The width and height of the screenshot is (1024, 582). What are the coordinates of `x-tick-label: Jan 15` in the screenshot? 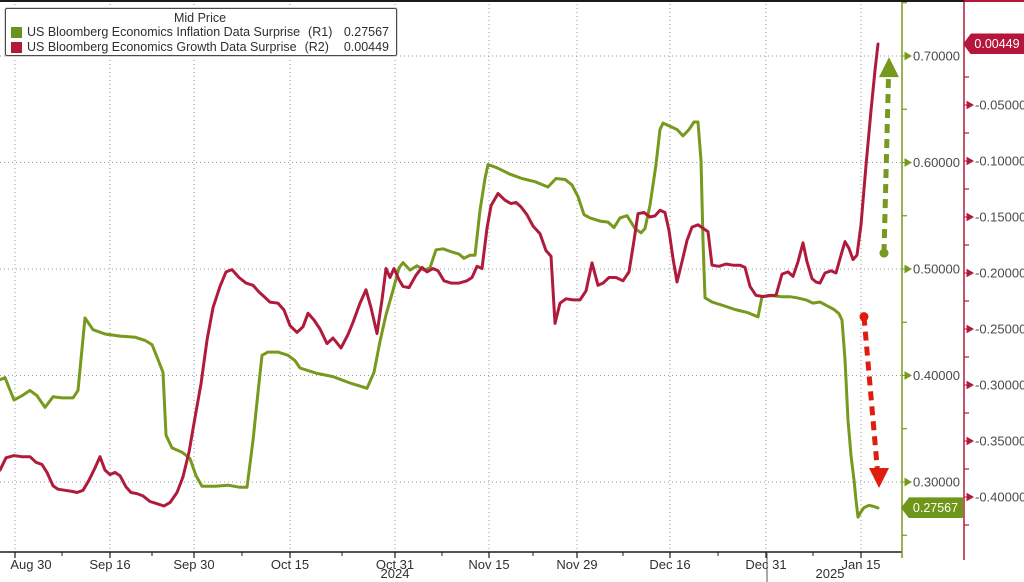 It's located at (860, 564).